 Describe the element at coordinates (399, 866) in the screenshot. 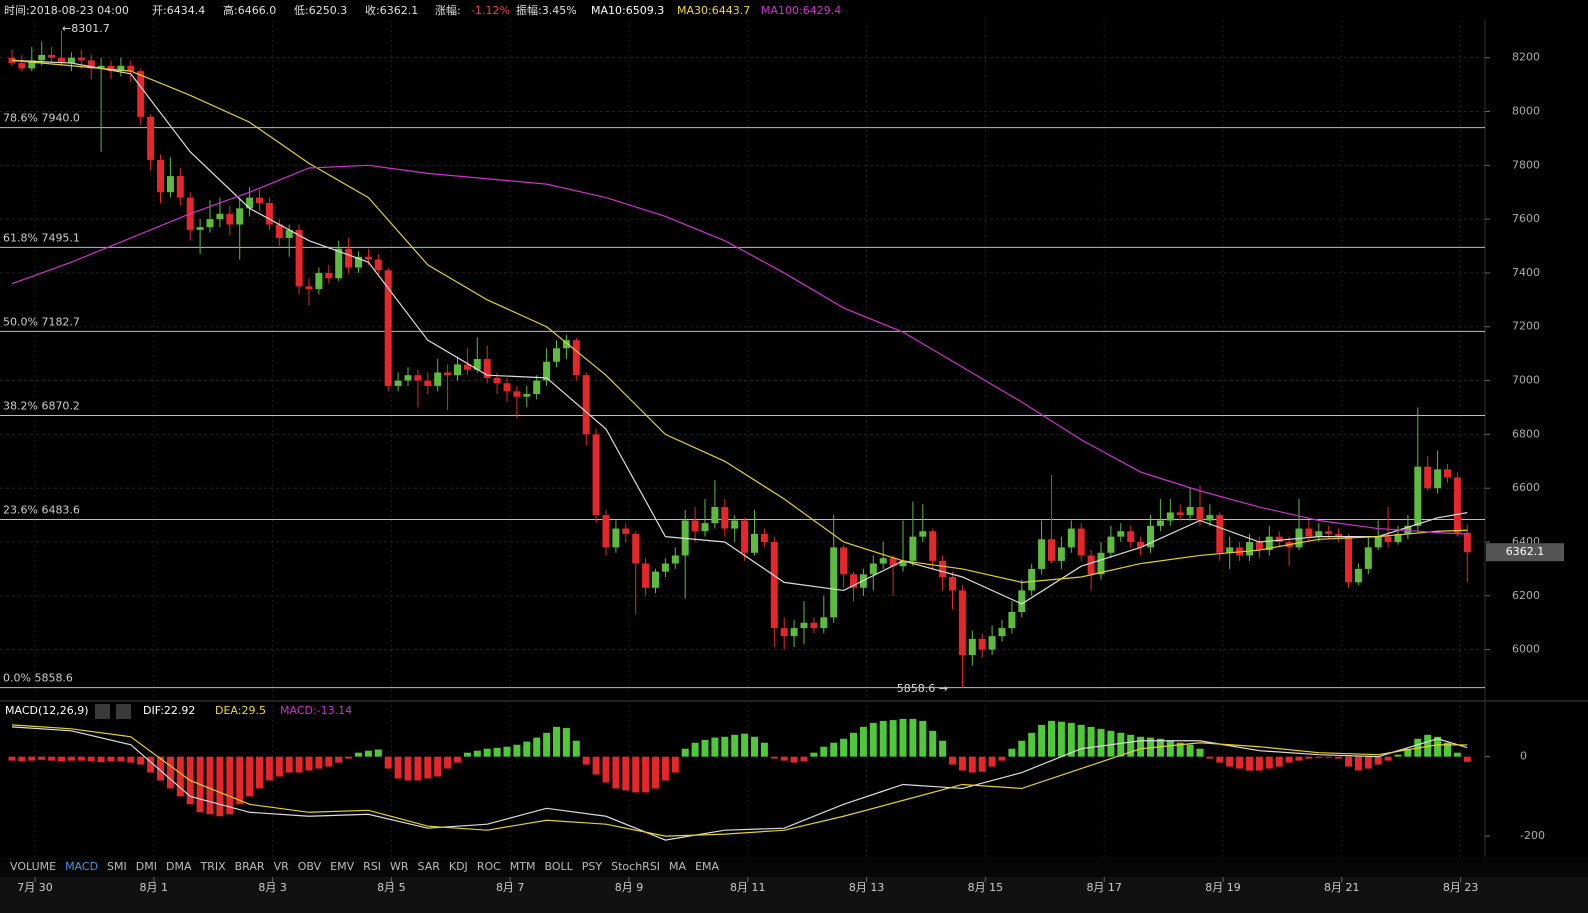

I see `indicator-tab: WR` at that location.